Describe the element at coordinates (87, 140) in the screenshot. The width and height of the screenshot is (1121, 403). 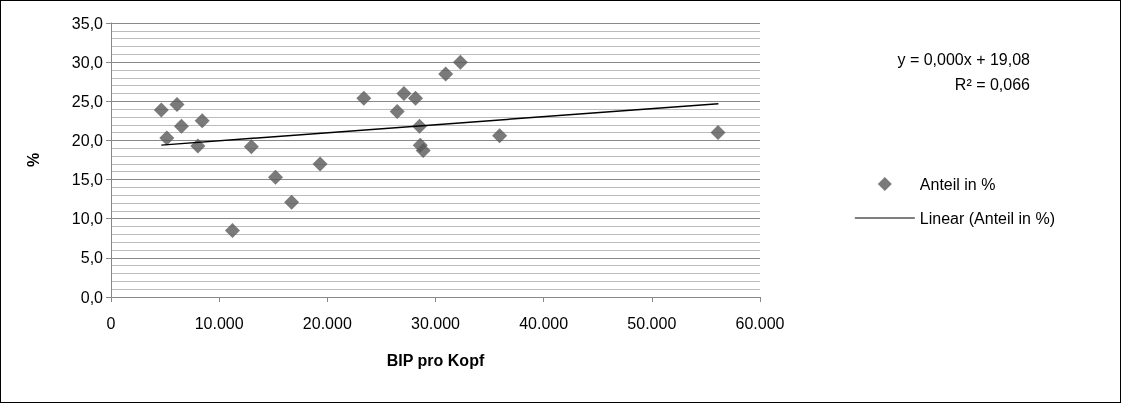
I see `y-tick-label: 20,0` at that location.